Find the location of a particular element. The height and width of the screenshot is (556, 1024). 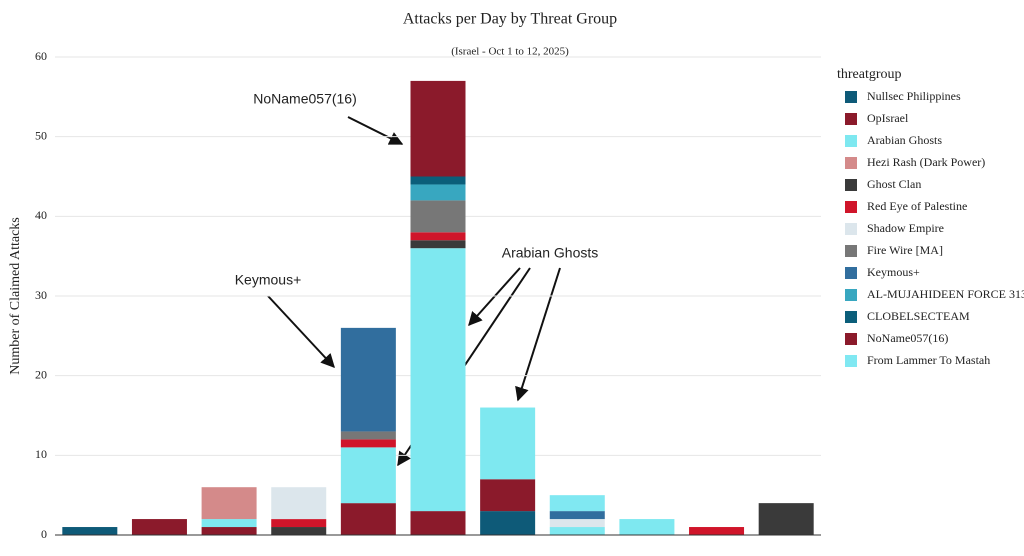

y-tick-label: 0 is located at coordinates (44, 534).